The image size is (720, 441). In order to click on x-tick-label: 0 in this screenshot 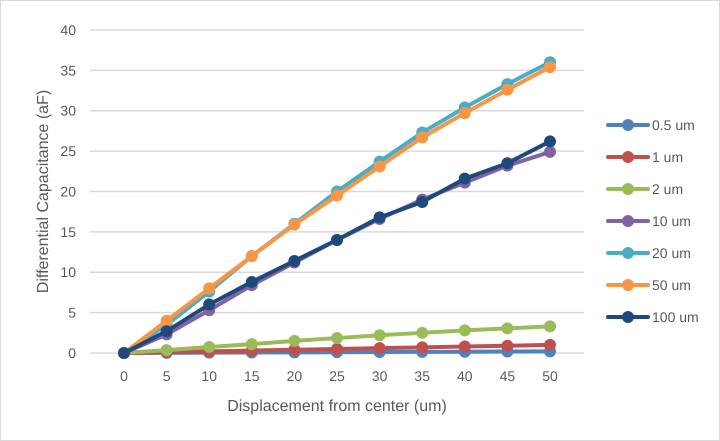, I will do `click(124, 376)`.